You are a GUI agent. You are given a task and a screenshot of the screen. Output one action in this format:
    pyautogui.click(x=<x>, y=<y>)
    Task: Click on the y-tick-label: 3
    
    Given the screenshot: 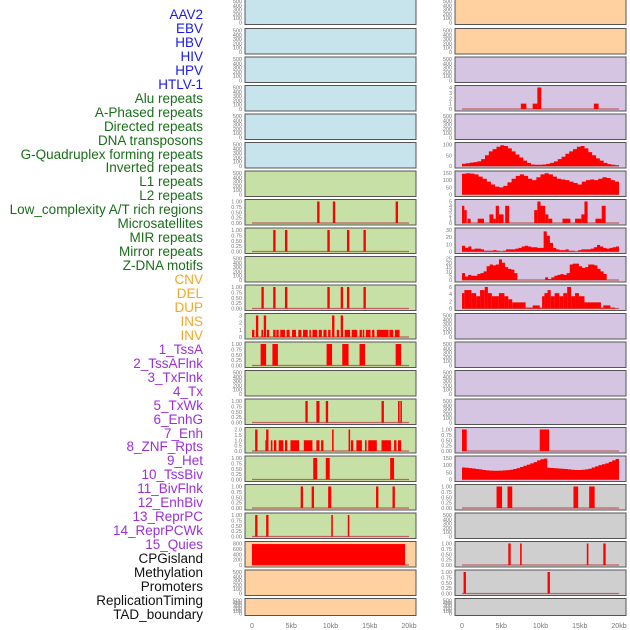 What is the action you would take?
    pyautogui.click(x=450, y=94)
    